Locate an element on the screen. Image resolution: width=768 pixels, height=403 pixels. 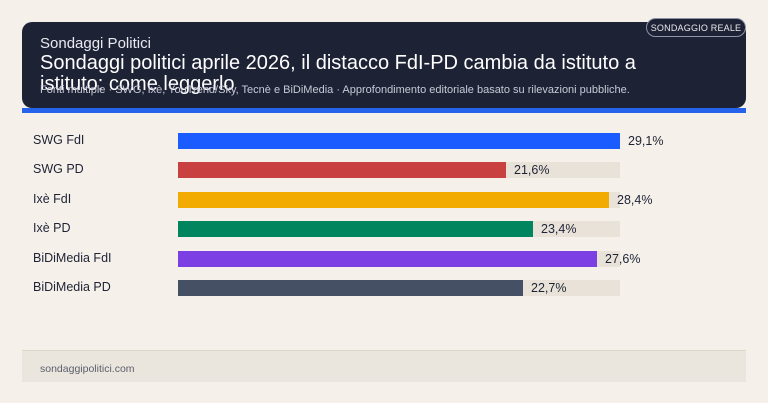
category-label: SWG FdI is located at coordinates (59, 140).